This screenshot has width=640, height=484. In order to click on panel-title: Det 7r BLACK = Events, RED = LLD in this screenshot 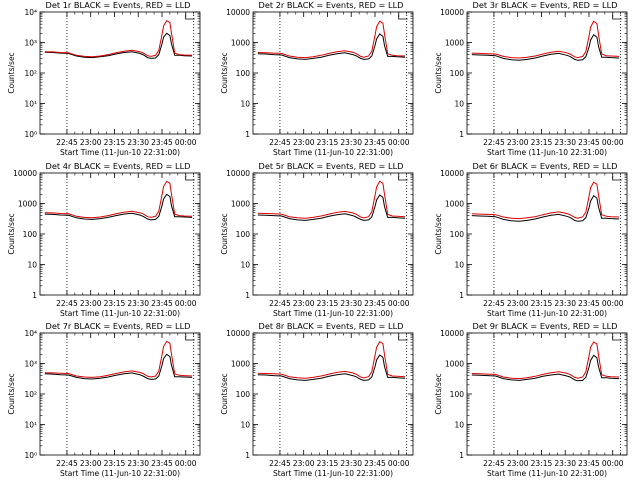, I will do `click(118, 326)`.